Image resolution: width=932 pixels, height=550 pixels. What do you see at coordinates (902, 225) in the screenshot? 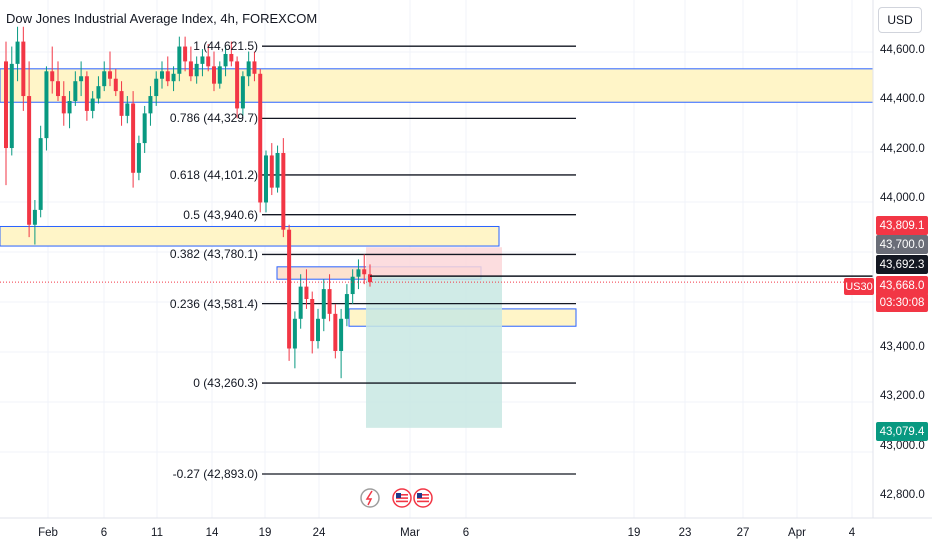
I see `zone-top-price-tag: 43,809.1` at bounding box center [902, 225].